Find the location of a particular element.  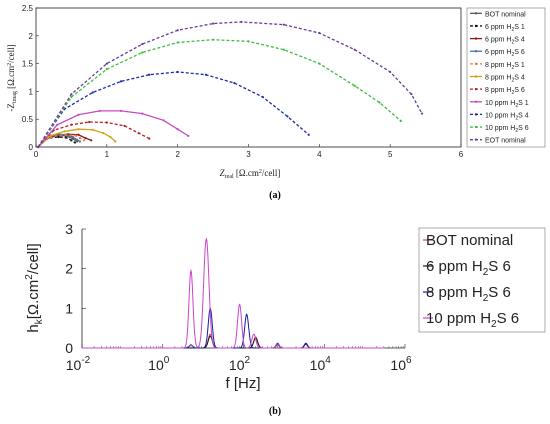

y-tick-label: 2.5 is located at coordinates (28, 8).